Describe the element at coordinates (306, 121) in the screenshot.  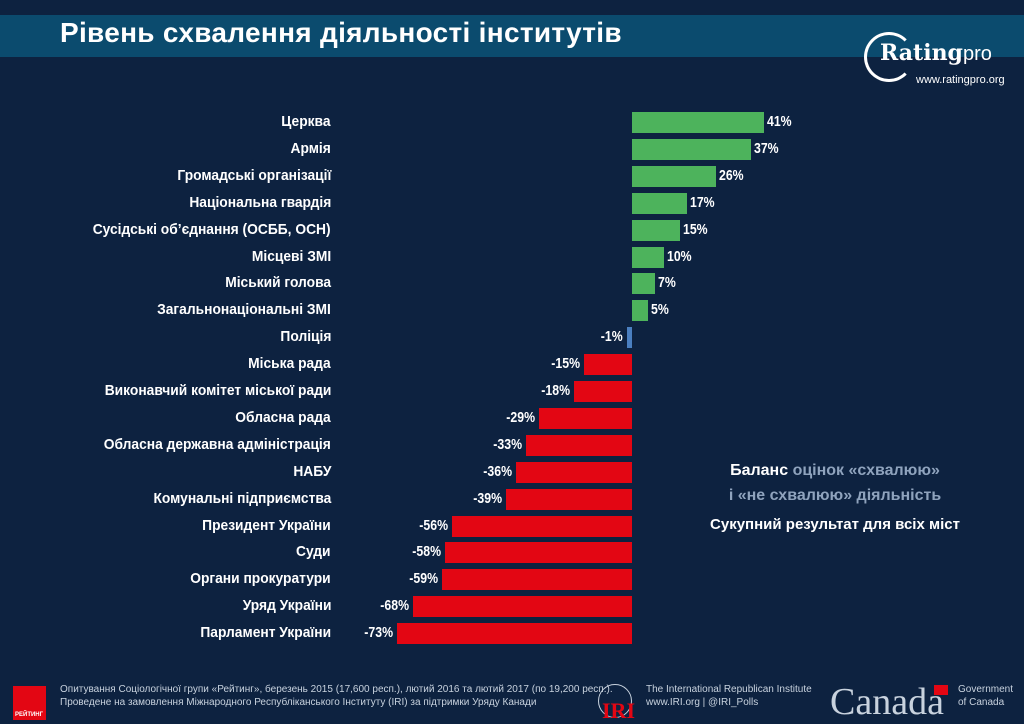
I see `category-label: Церква` at that location.